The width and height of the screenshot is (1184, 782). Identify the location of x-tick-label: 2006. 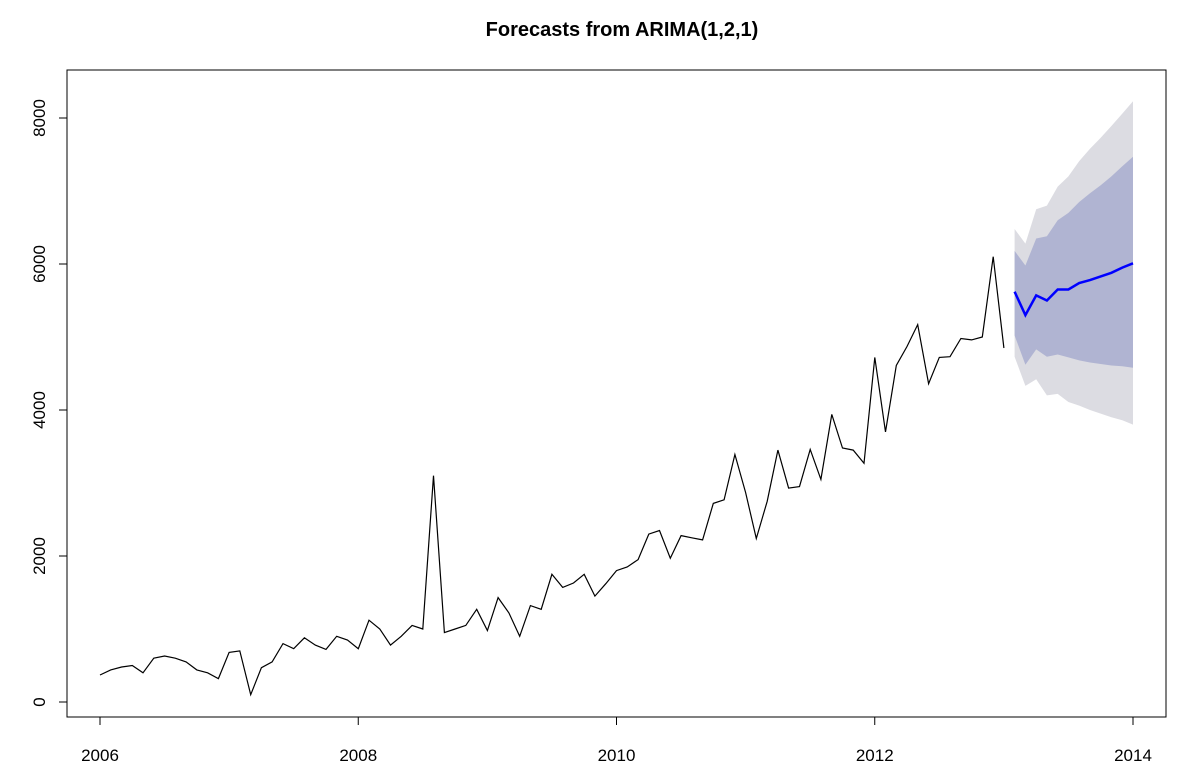
(100, 755).